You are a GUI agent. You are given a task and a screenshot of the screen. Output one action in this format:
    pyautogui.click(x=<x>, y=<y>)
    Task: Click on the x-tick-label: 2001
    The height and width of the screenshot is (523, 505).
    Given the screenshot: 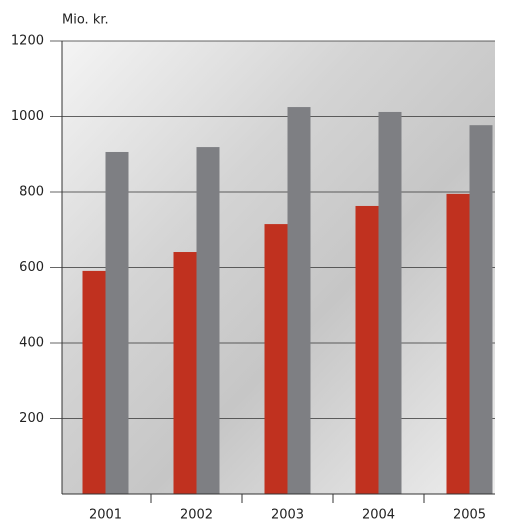 What is the action you would take?
    pyautogui.click(x=105, y=515)
    